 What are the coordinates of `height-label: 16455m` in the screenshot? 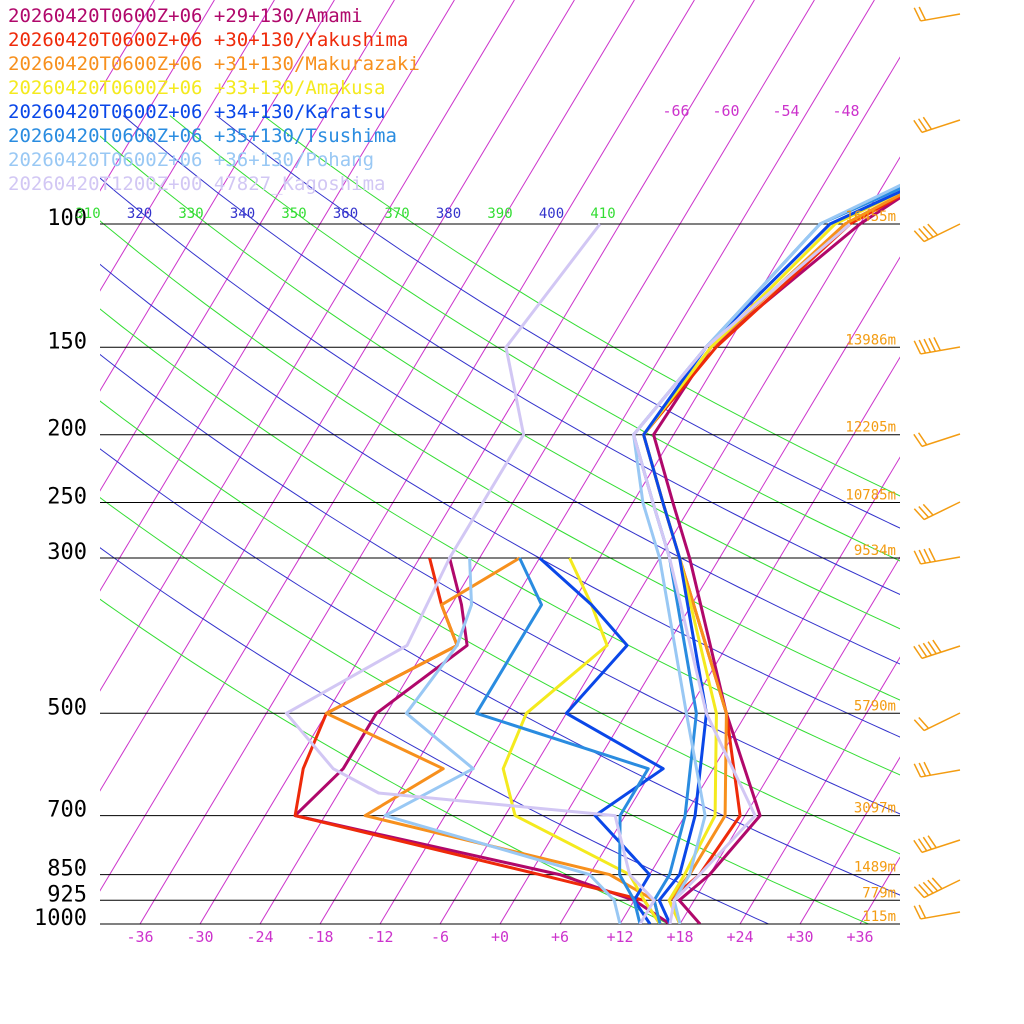 It's located at (870, 217).